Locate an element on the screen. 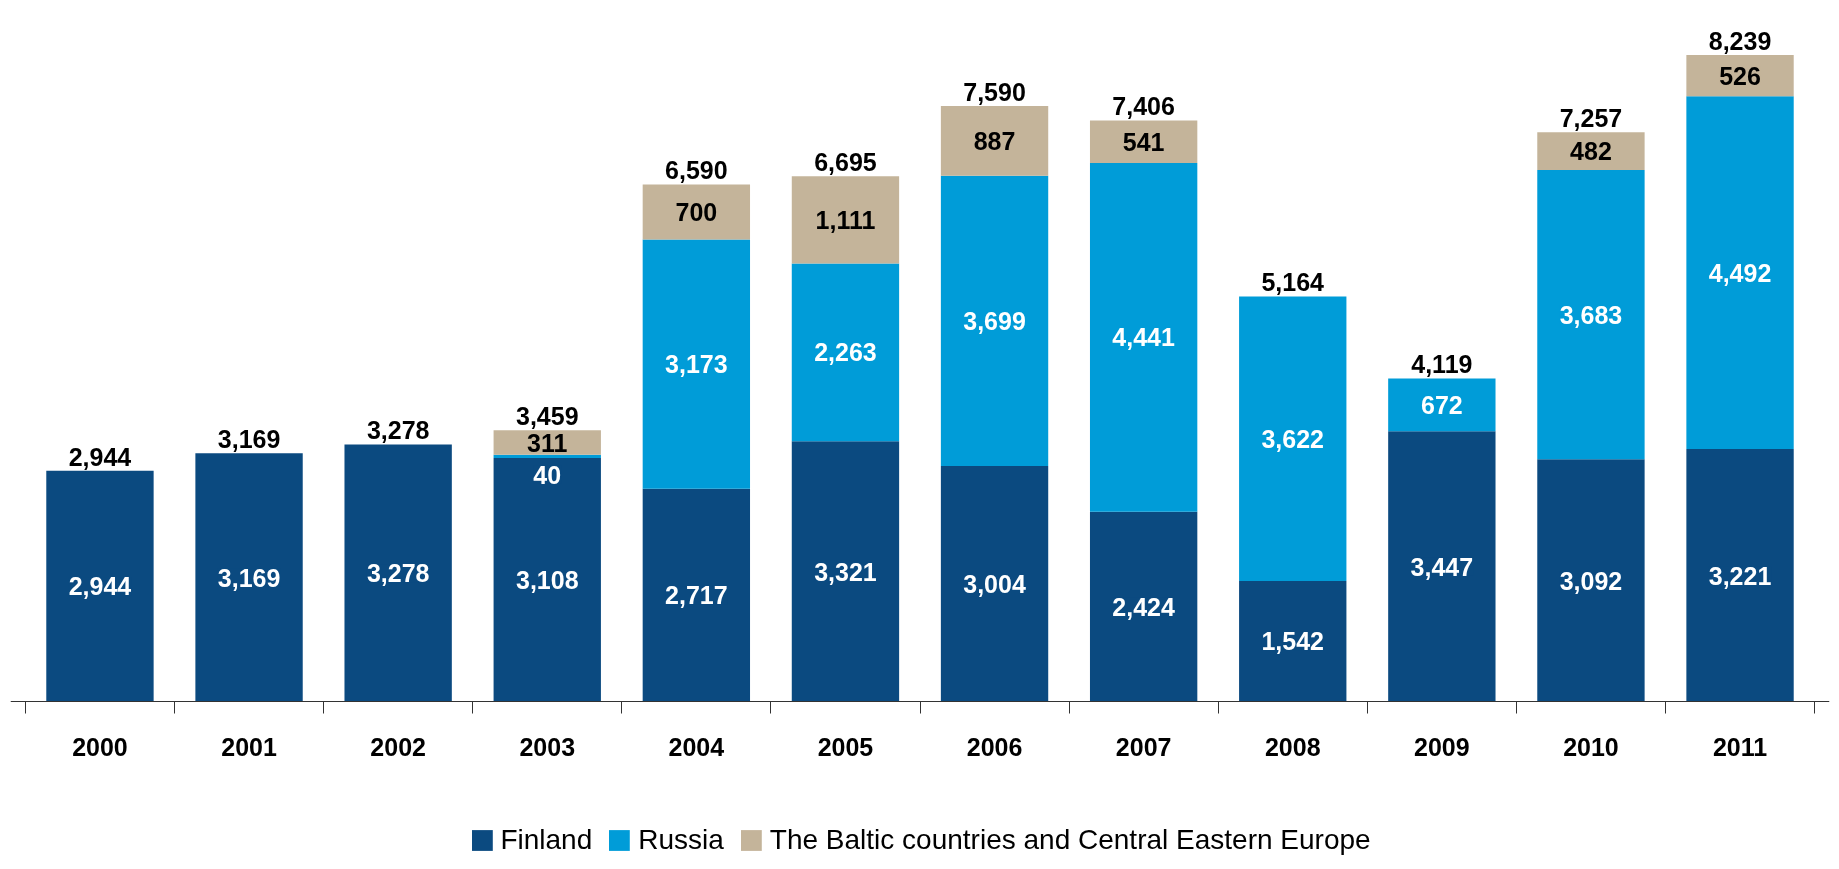  data-label: 2,717 is located at coordinates (696, 595).